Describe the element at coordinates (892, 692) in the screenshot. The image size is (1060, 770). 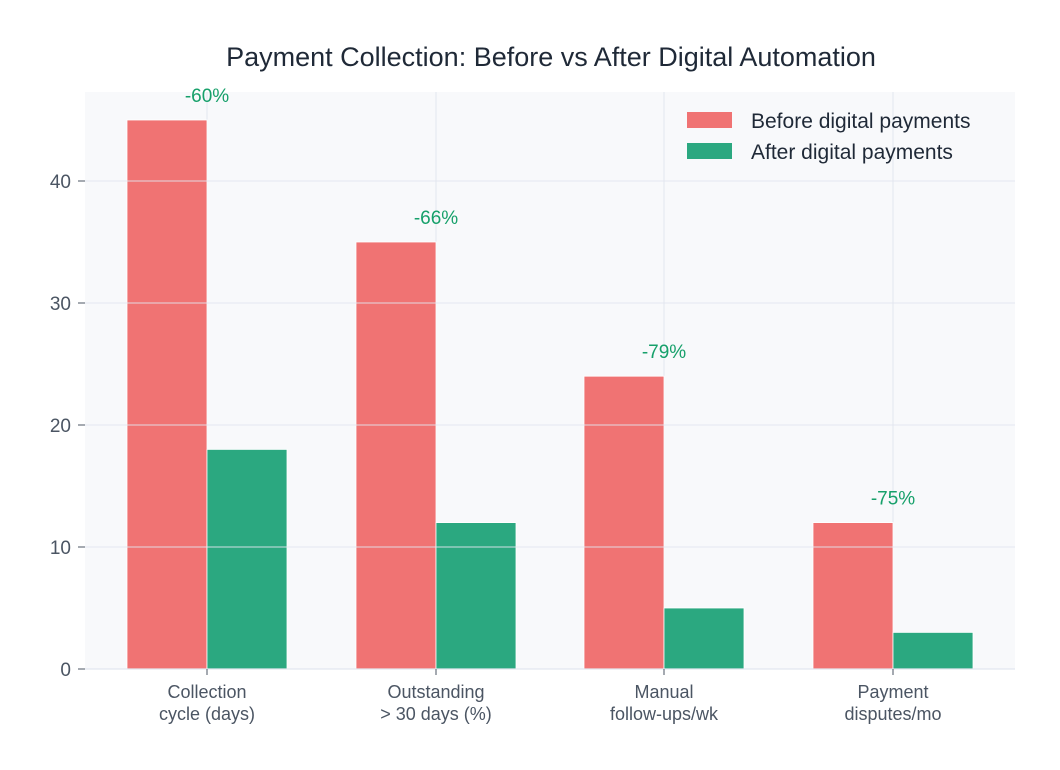
I see `x-category-label: Payment` at that location.